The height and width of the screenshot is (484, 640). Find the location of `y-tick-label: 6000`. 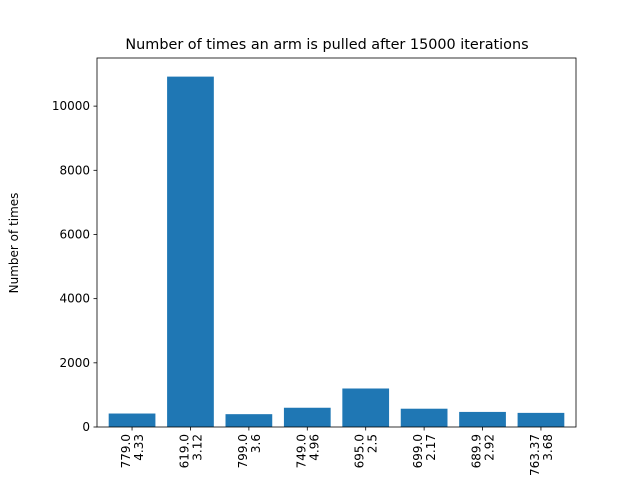

y-tick-label: 6000 is located at coordinates (74, 234).